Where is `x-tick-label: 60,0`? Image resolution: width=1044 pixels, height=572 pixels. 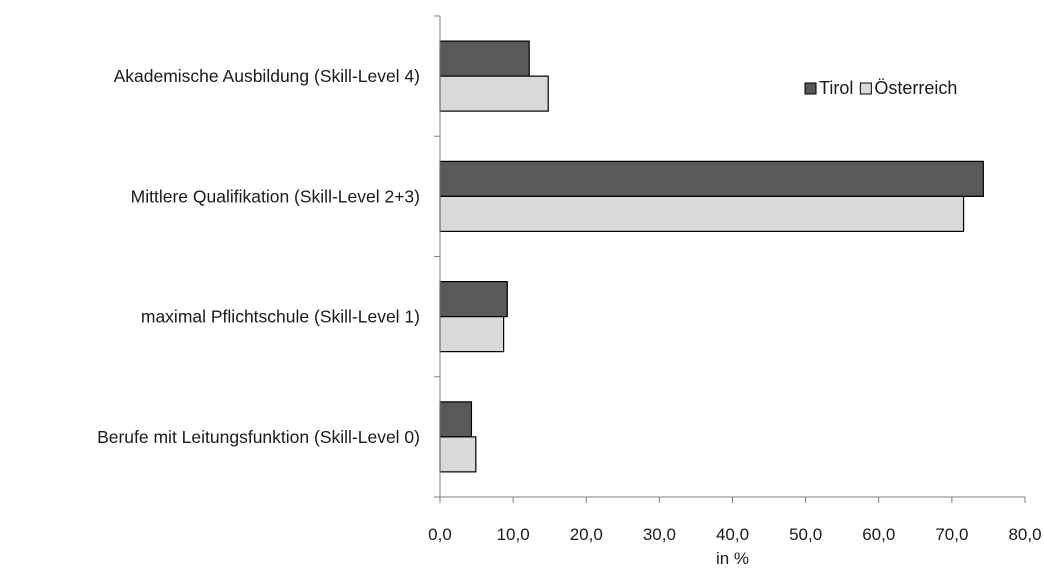
x-tick-label: 60,0 is located at coordinates (878, 534).